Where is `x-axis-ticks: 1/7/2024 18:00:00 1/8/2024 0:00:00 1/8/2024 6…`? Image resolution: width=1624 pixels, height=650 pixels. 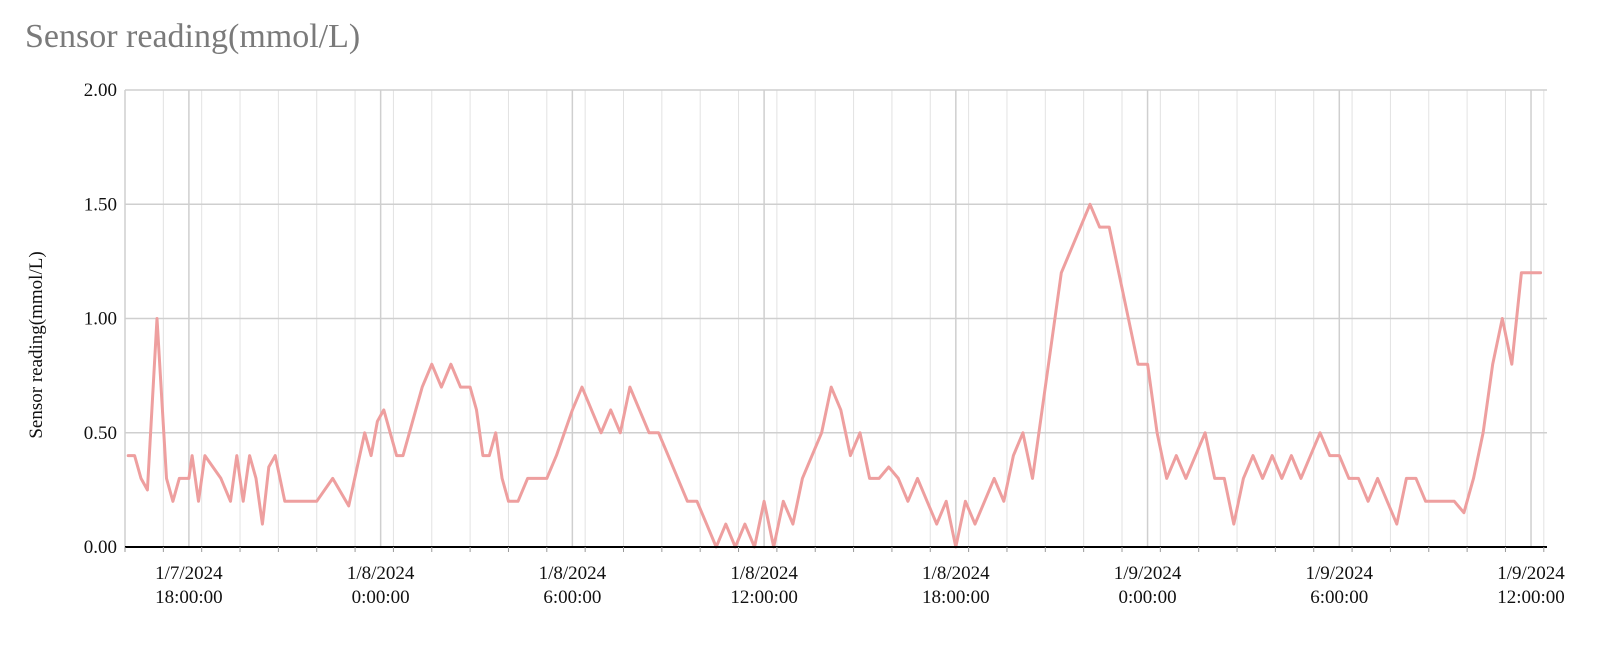 x-axis-ticks: 1/7/2024 18:00:00 1/8/2024 0:00:00 1/8/2024 6… is located at coordinates (860, 585).